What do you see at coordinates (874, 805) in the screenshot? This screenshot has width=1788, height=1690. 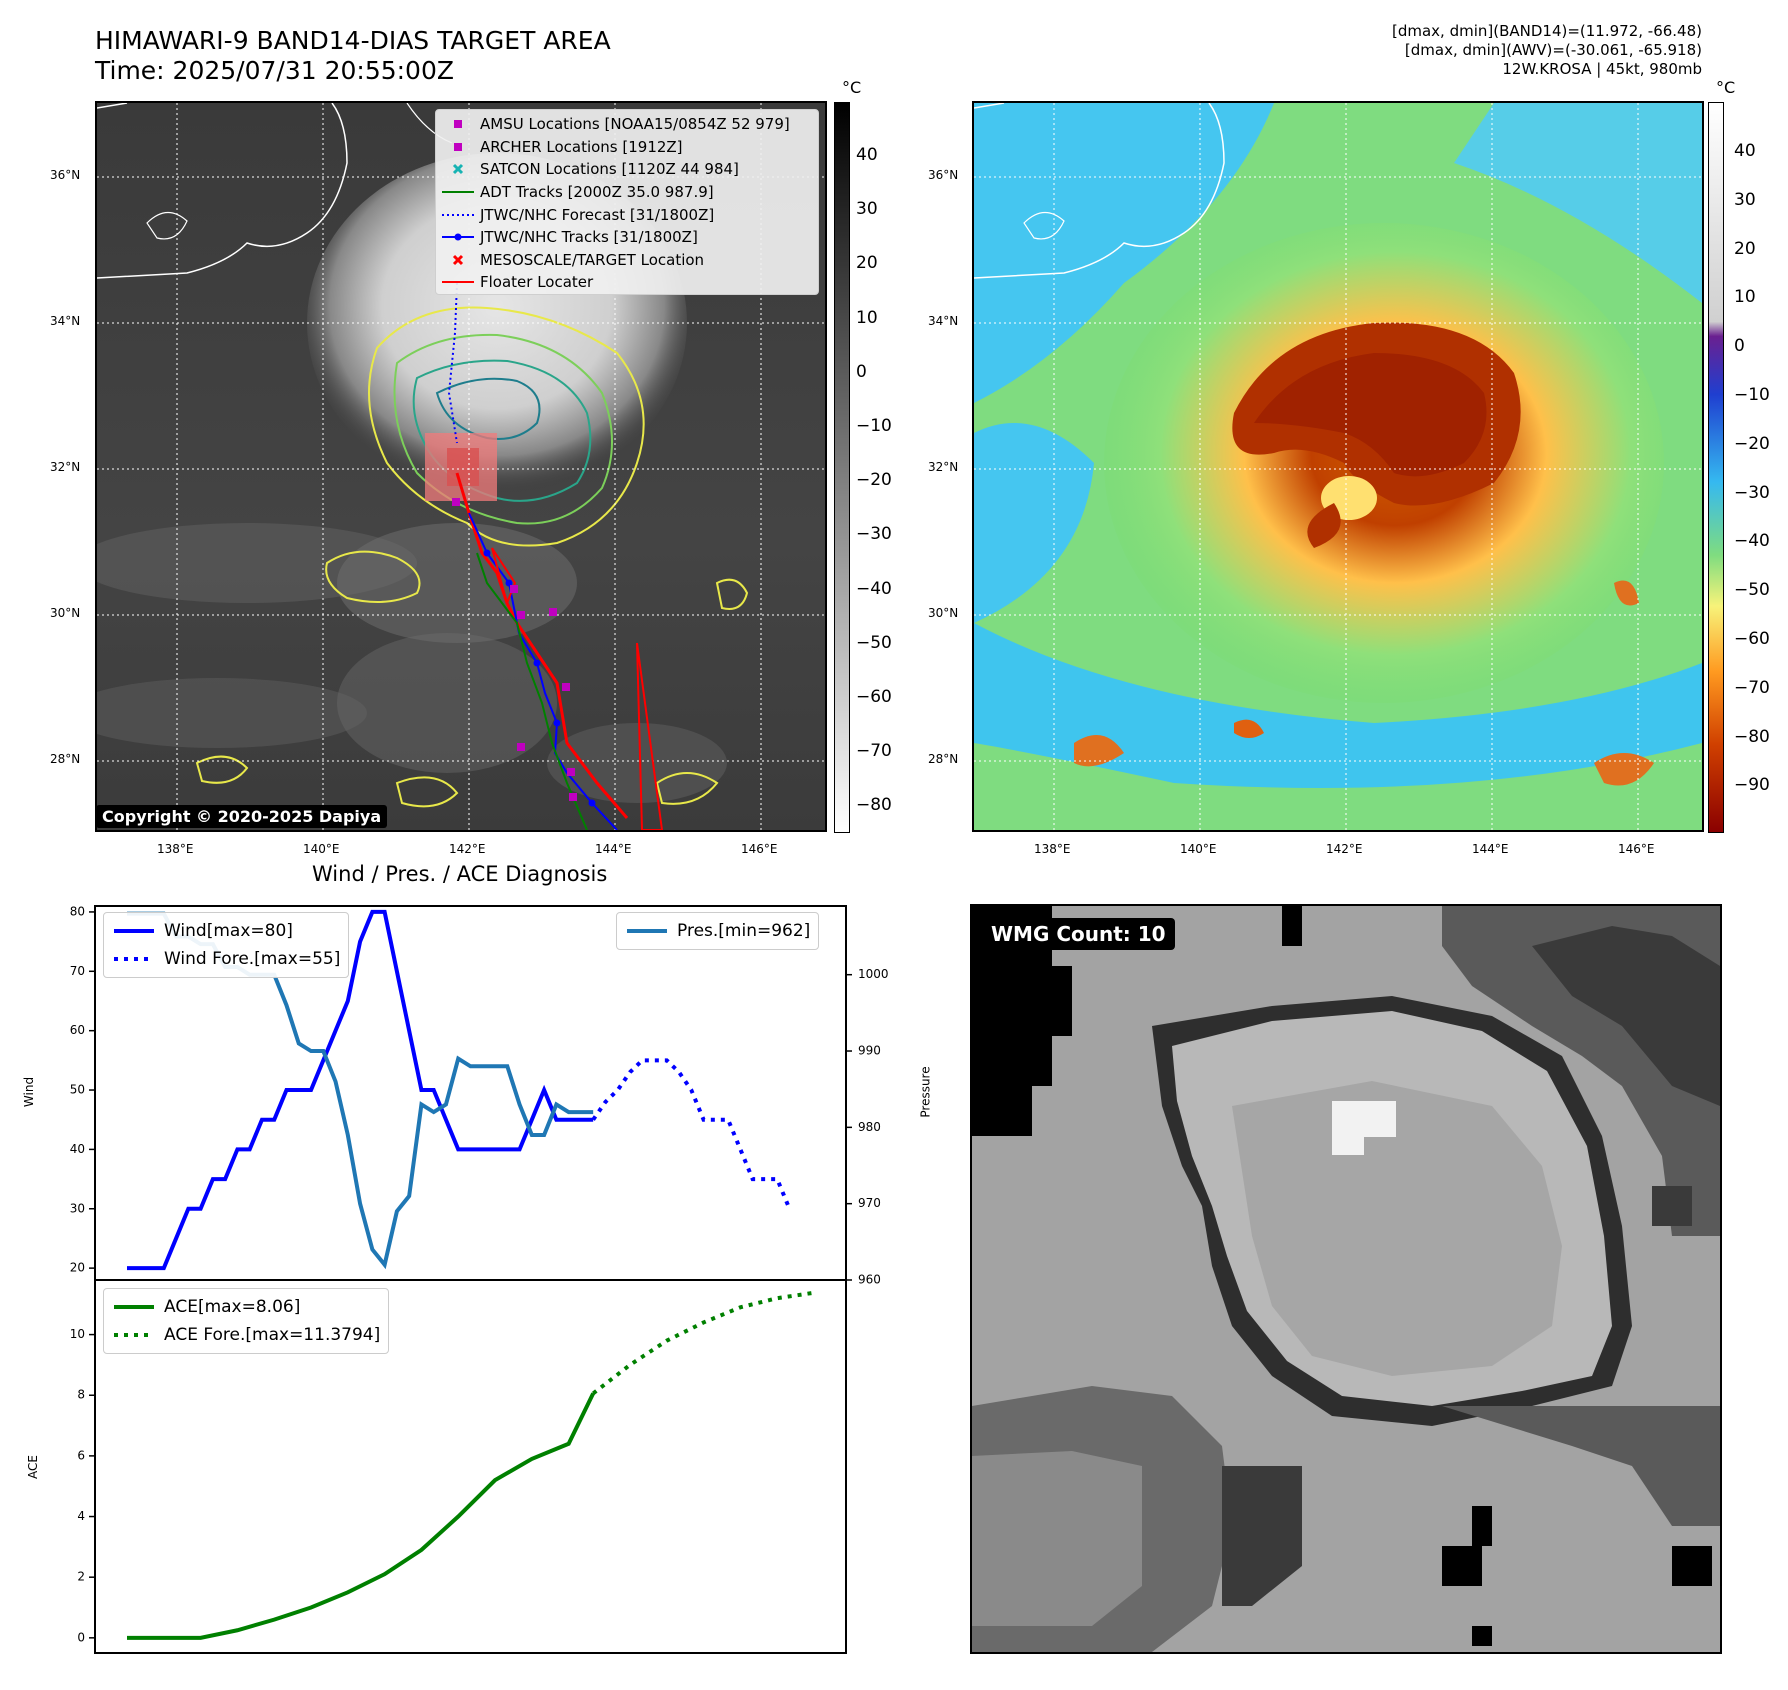 I see `colorbar1-tick: −80` at bounding box center [874, 805].